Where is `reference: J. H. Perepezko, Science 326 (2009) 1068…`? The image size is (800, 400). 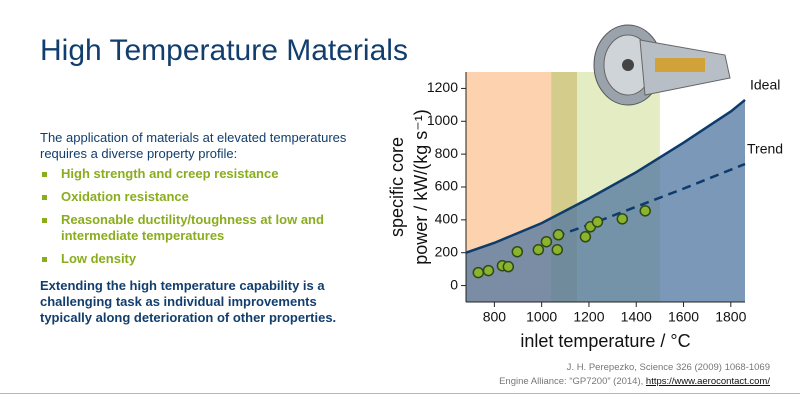 reference: J. H. Perepezko, Science 326 (2009) 1068… is located at coordinates (668, 367).